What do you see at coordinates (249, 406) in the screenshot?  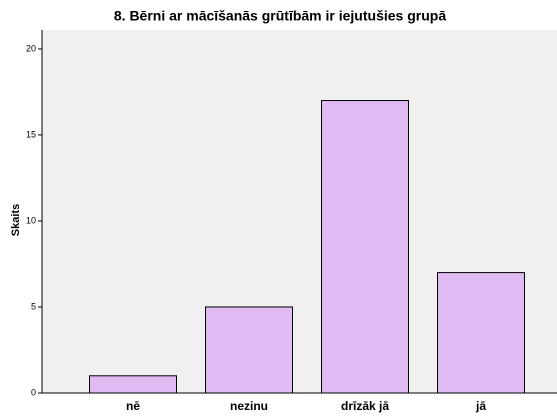 I see `x-tick-label: nezinu` at bounding box center [249, 406].